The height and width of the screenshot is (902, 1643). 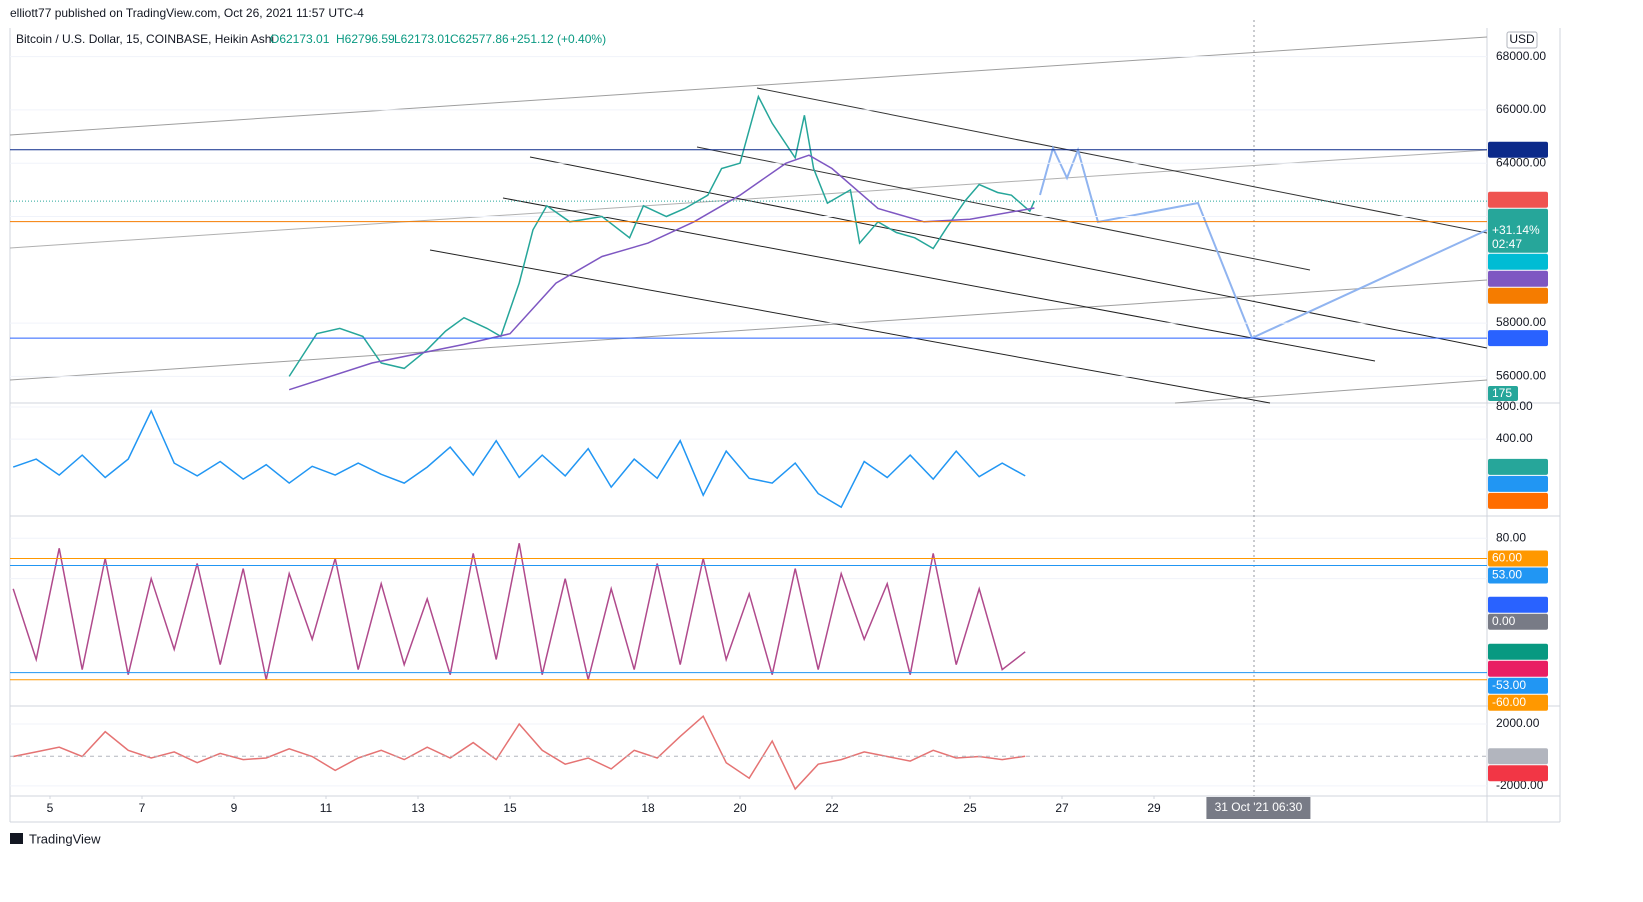 What do you see at coordinates (50, 808) in the screenshot?
I see `x-tick-label: 5` at bounding box center [50, 808].